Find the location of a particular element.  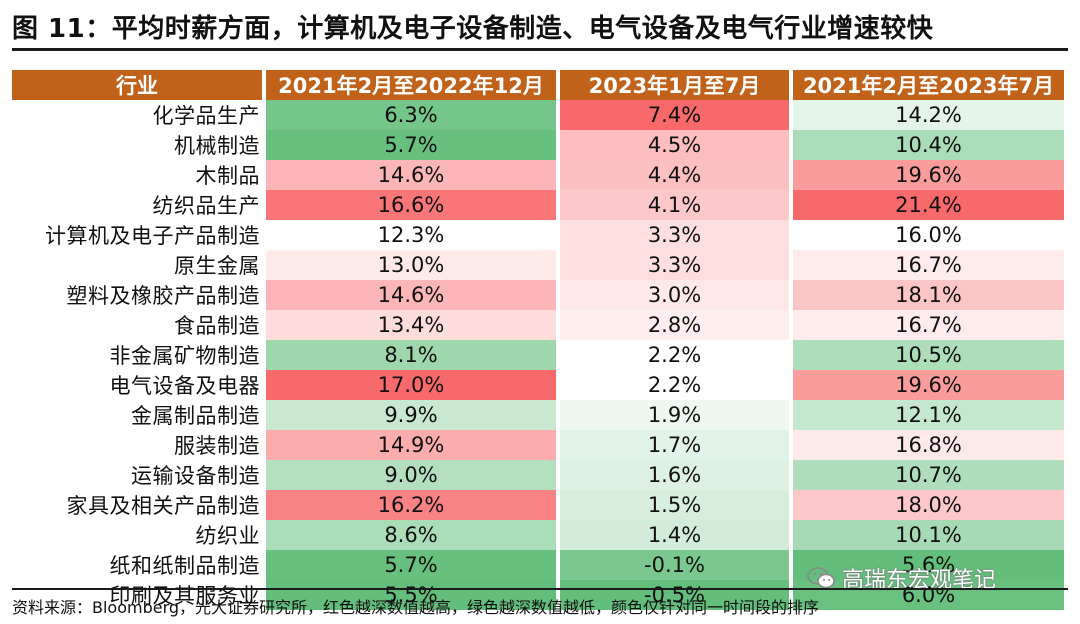

period-3-cell: 16.0% is located at coordinates (926, 235).